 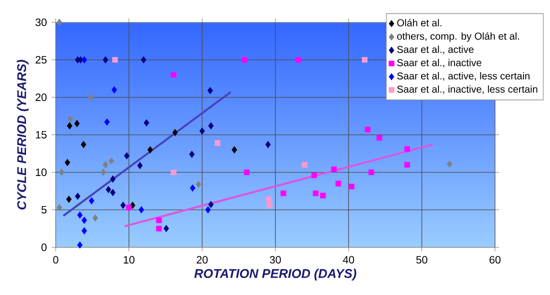 I want to click on x-tick-label: 50, so click(x=422, y=260).